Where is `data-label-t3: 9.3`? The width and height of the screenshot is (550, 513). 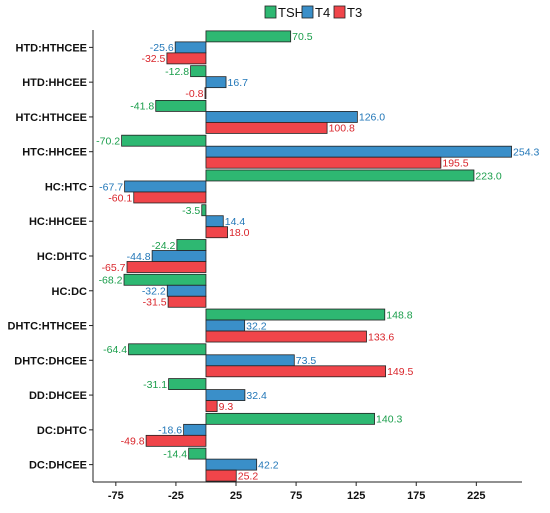 data-label-t3: 9.3 is located at coordinates (226, 407).